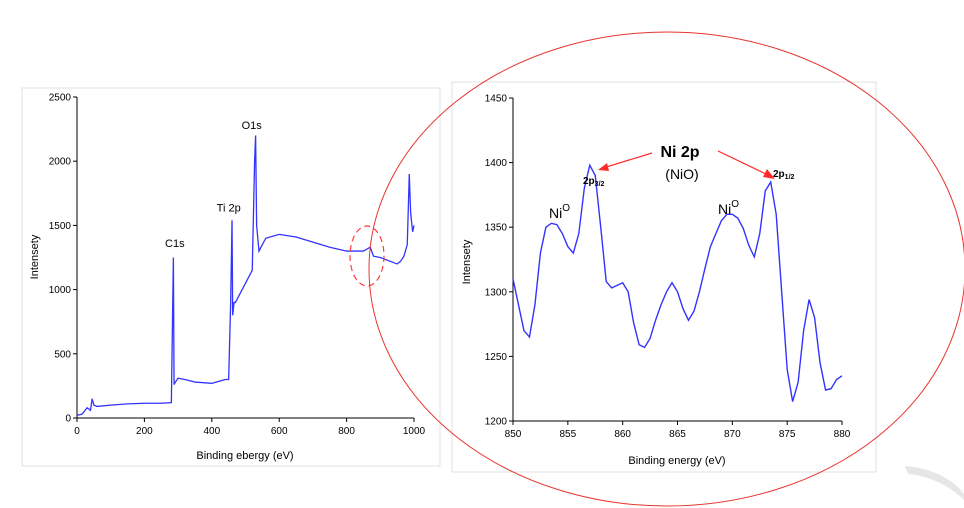 This screenshot has height=508, width=964. What do you see at coordinates (346, 431) in the screenshot?
I see `x-tick-label: 800` at bounding box center [346, 431].